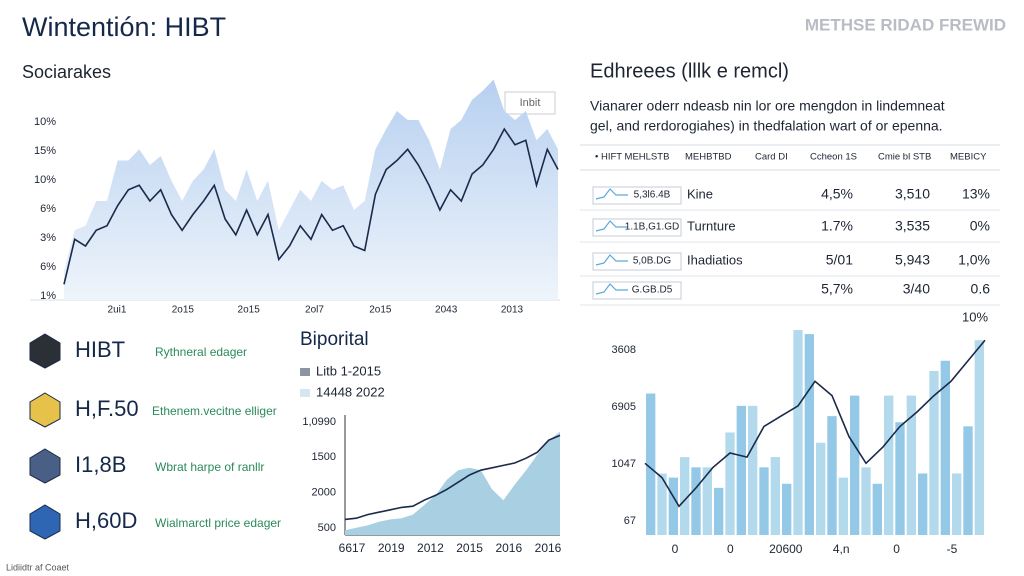  What do you see at coordinates (624, 350) in the screenshot?
I see `y-tick-label: 3608` at bounding box center [624, 350].